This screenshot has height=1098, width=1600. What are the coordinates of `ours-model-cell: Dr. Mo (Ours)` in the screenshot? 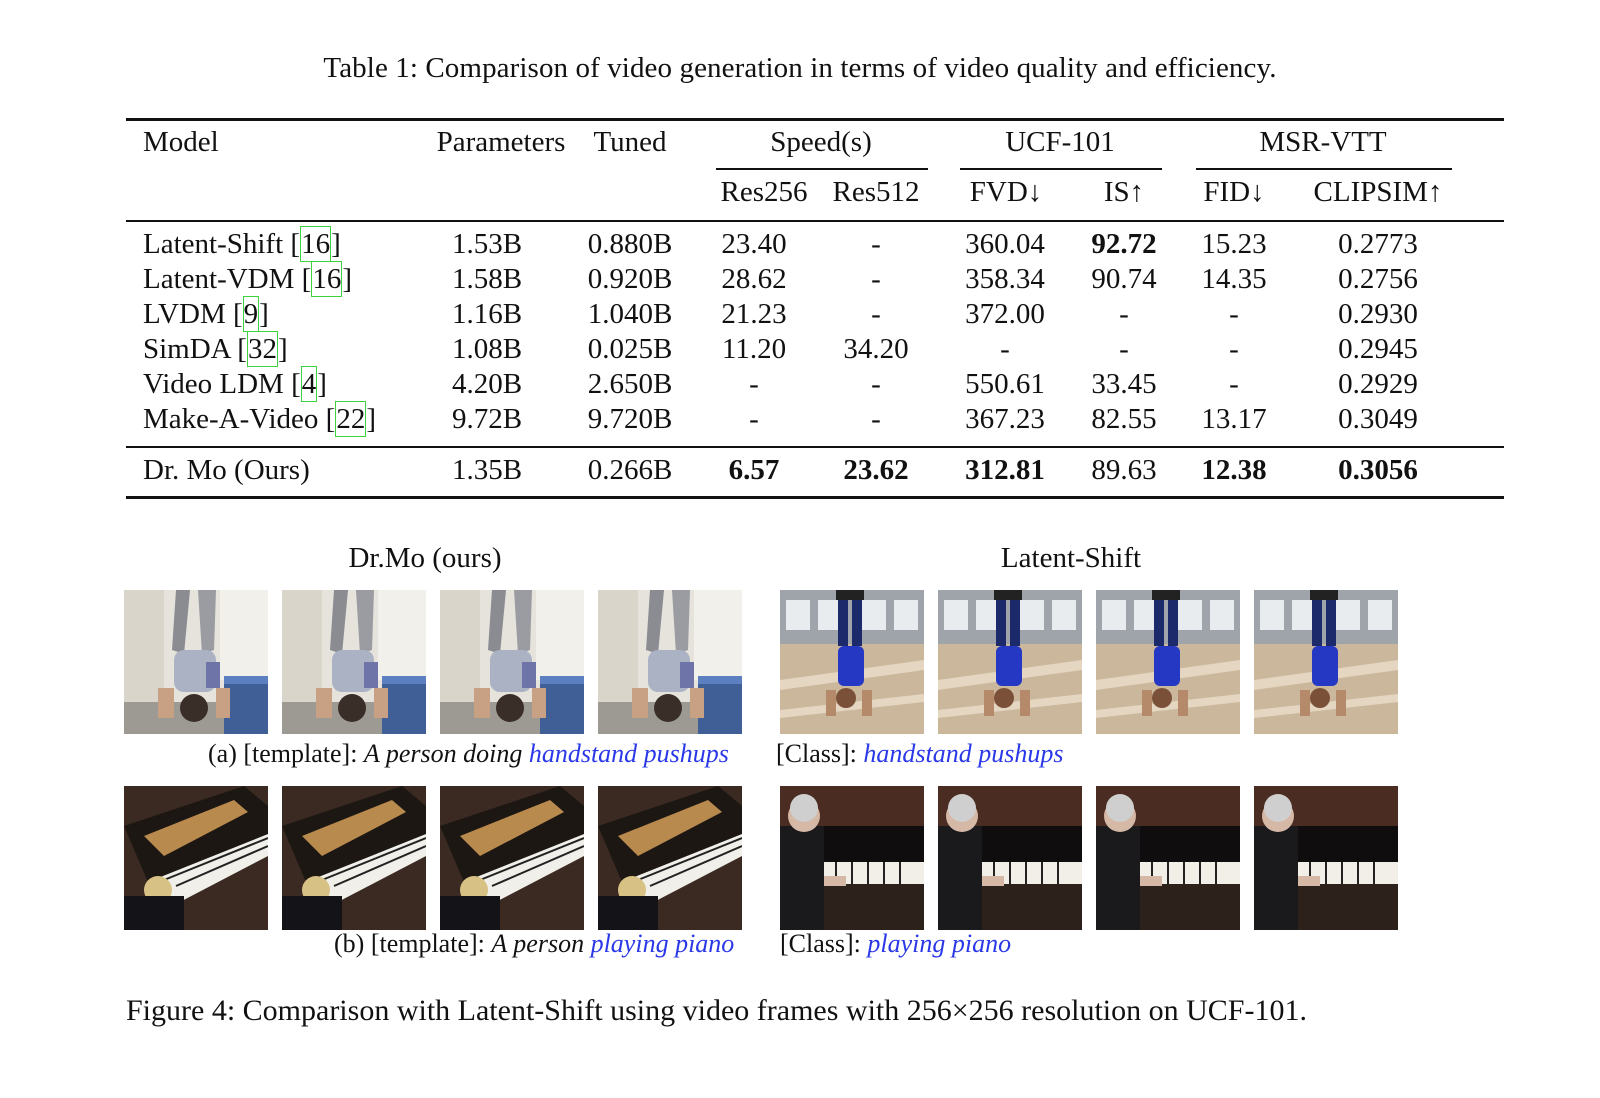 It's located at (226, 470).